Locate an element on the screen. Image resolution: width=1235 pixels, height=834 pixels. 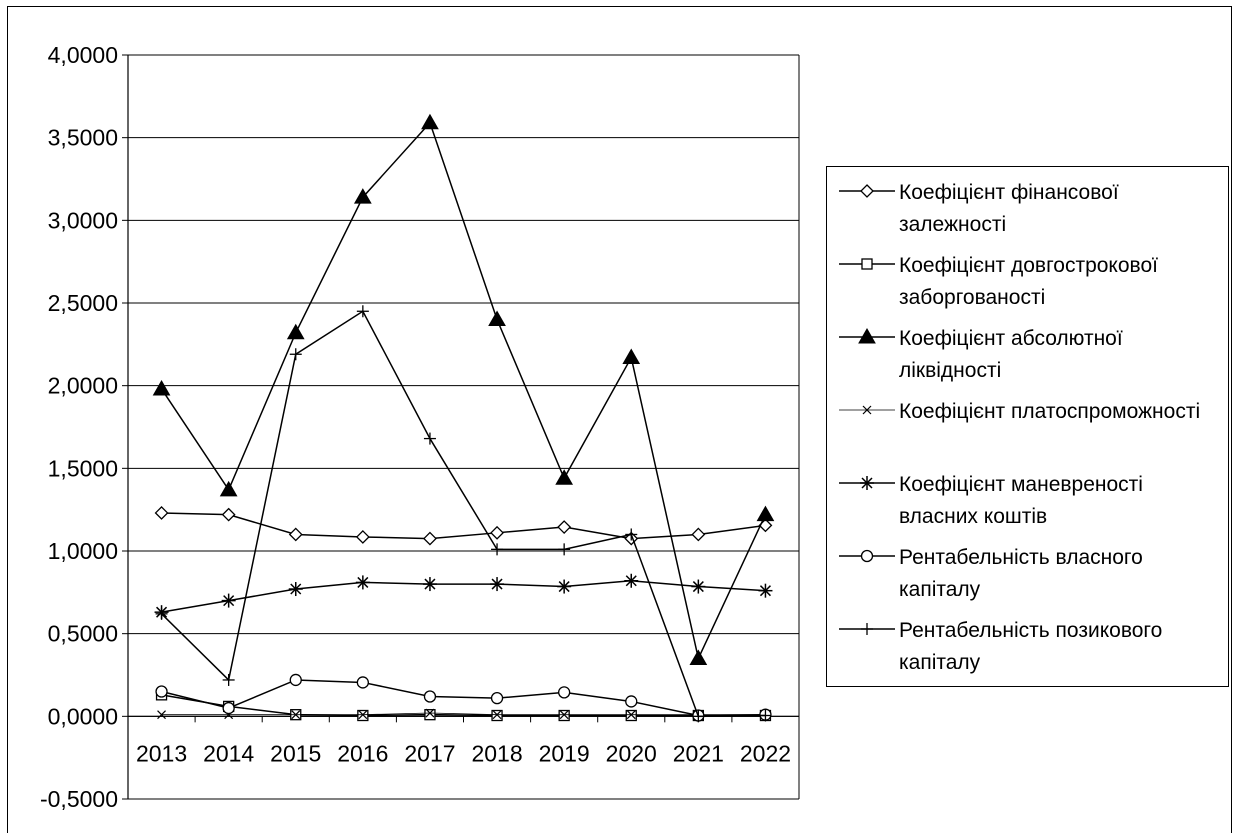
legend-item: Коефіцієнт платоспроможності is located at coordinates (1027, 429).